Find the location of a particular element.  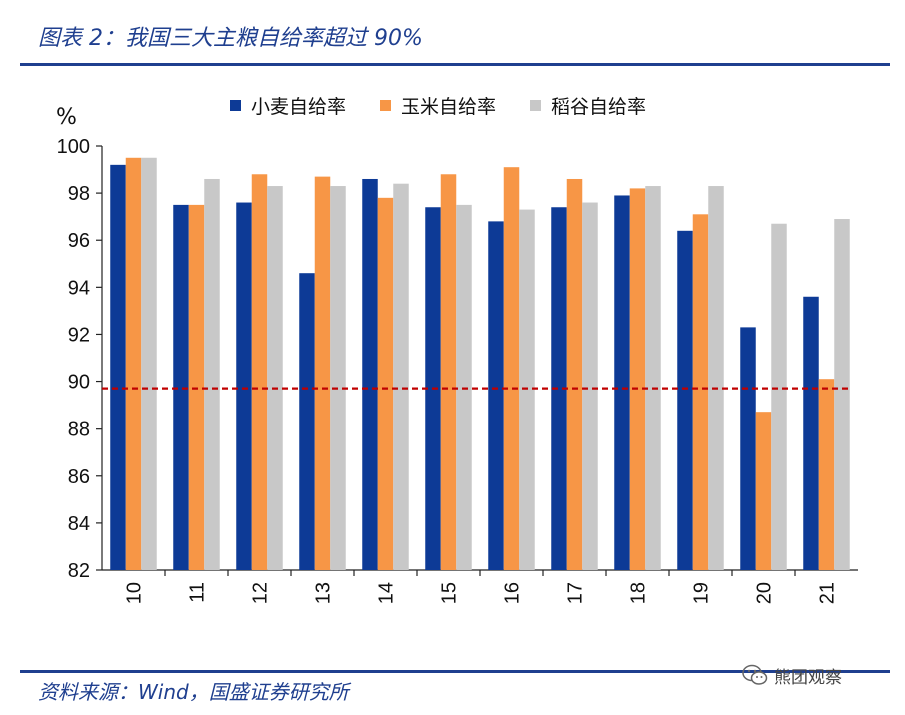

x-tick-label: 10 is located at coordinates (135, 593).